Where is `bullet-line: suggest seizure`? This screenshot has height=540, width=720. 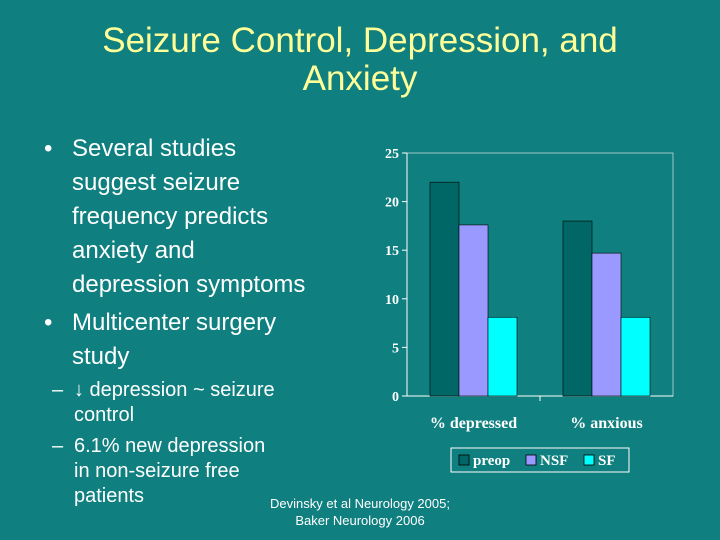
bullet-line: suggest seizure is located at coordinates (156, 182).